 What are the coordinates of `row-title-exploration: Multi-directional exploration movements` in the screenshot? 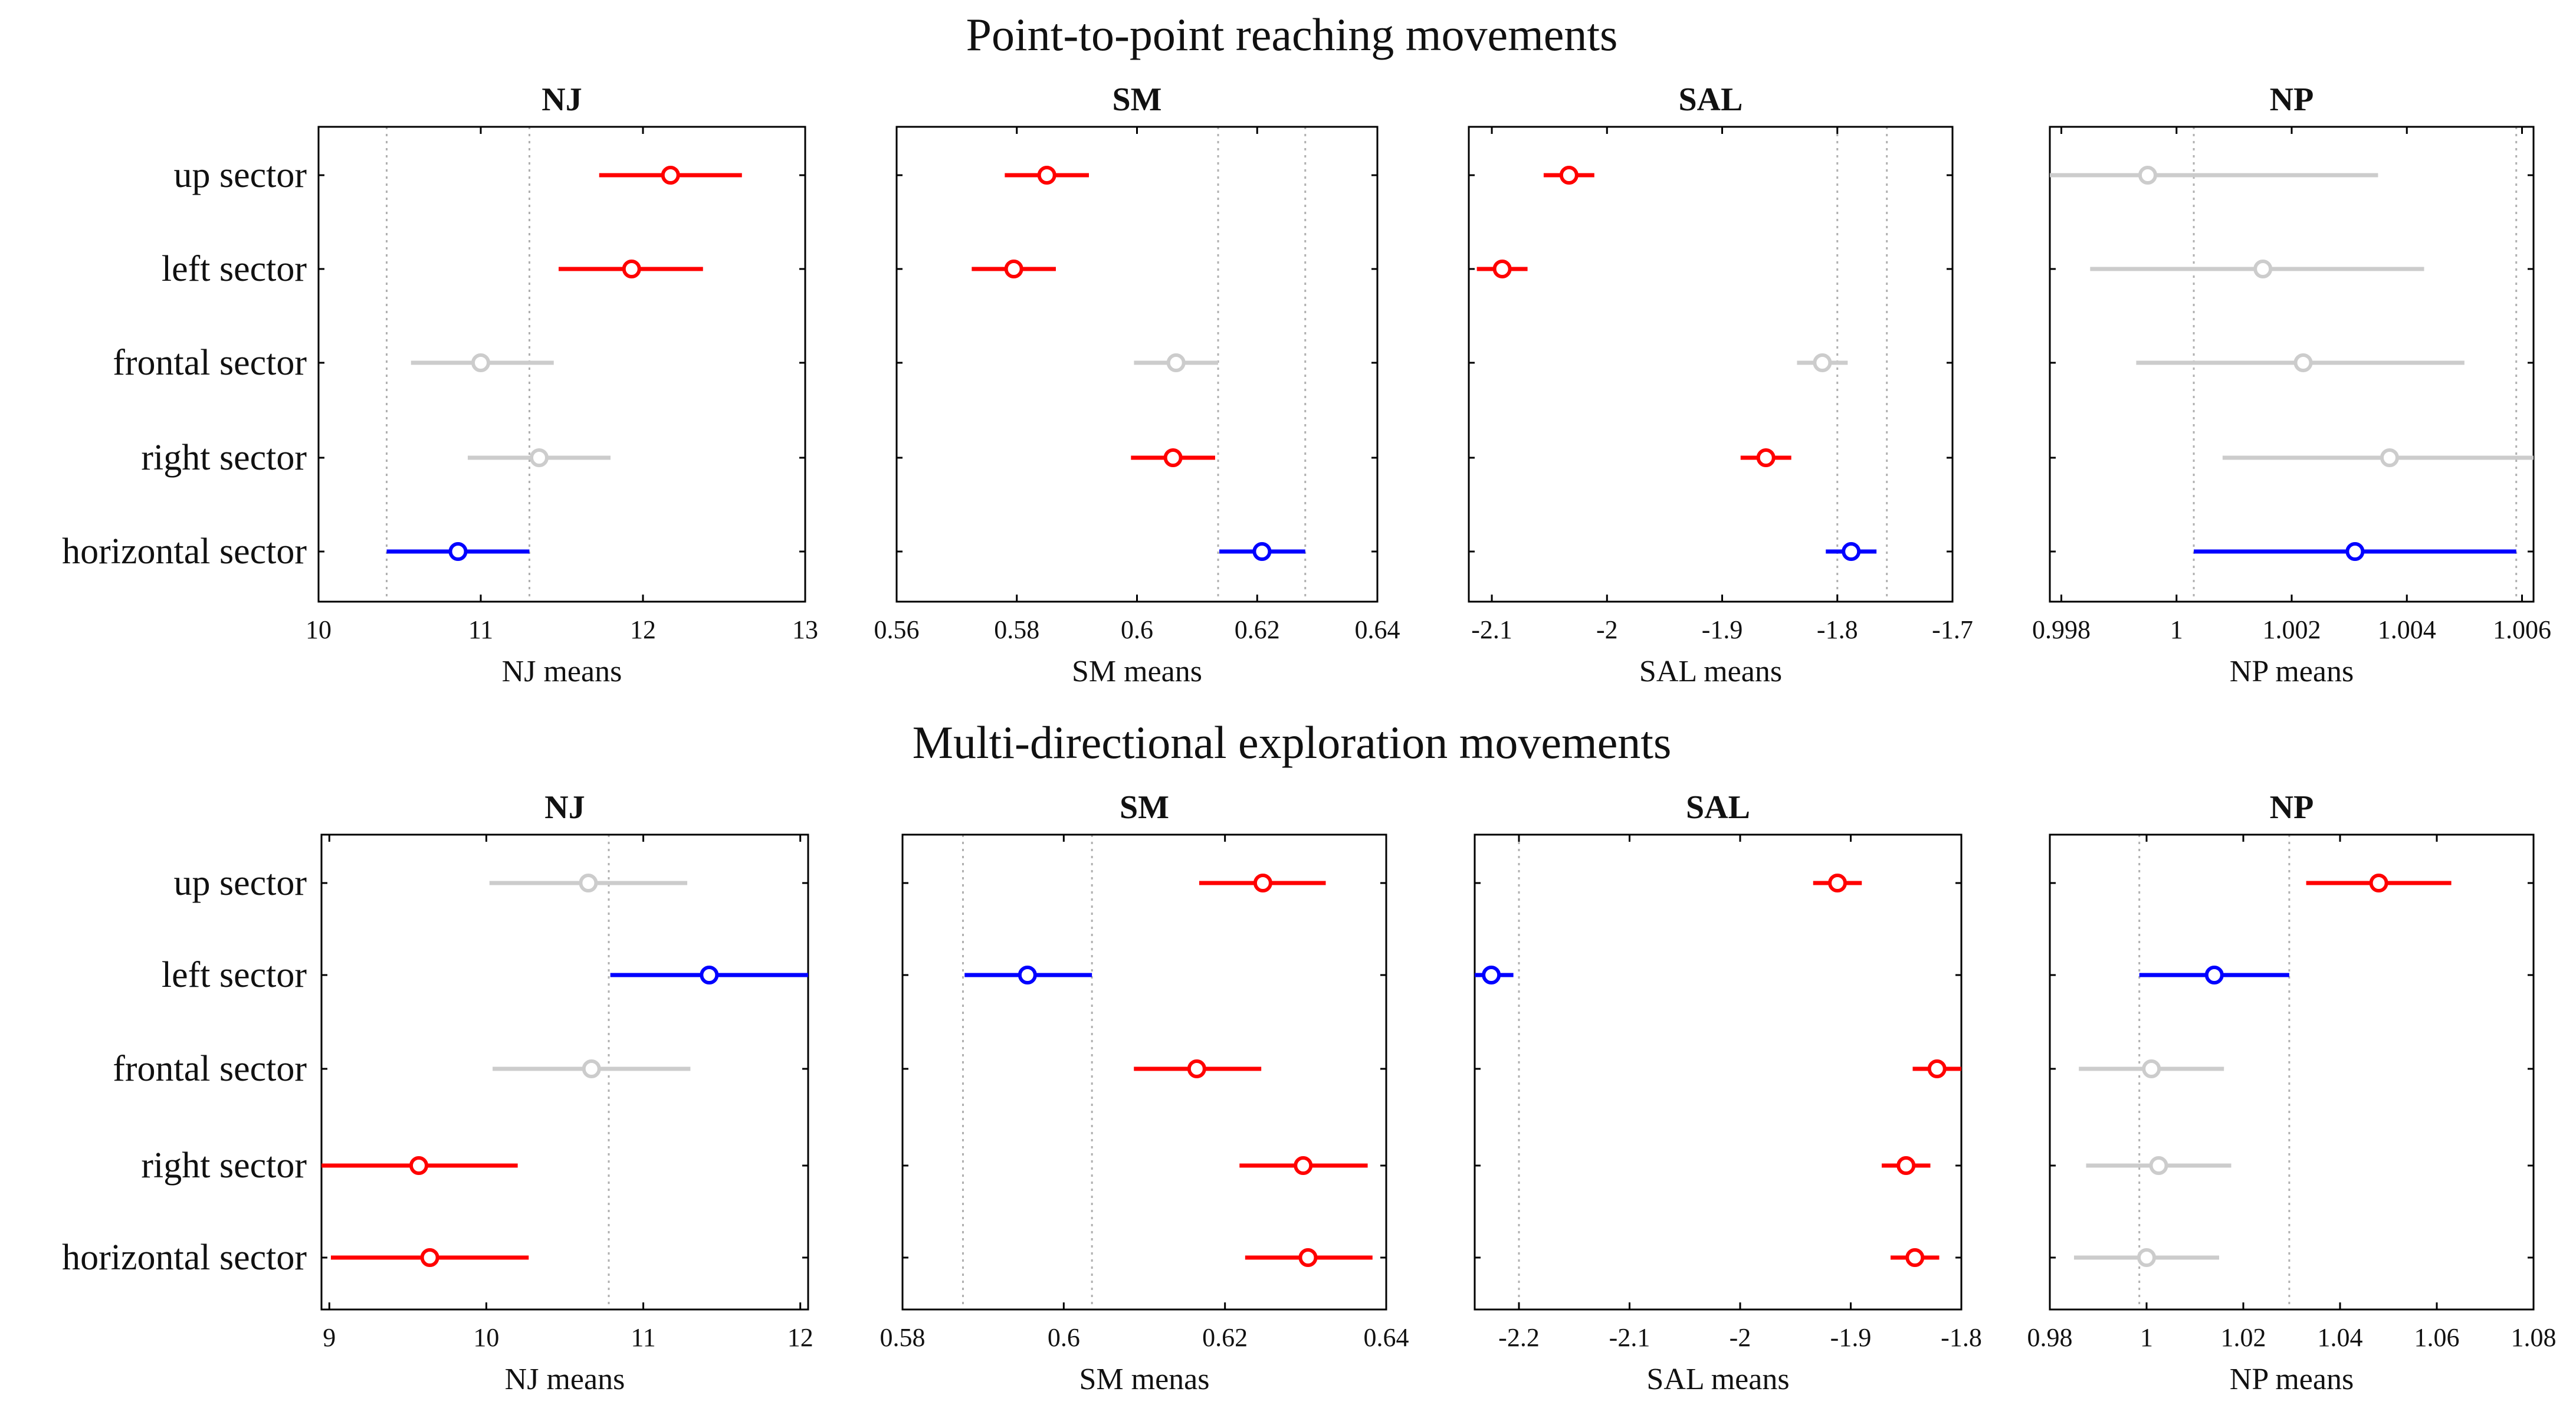 It's located at (1292, 742).